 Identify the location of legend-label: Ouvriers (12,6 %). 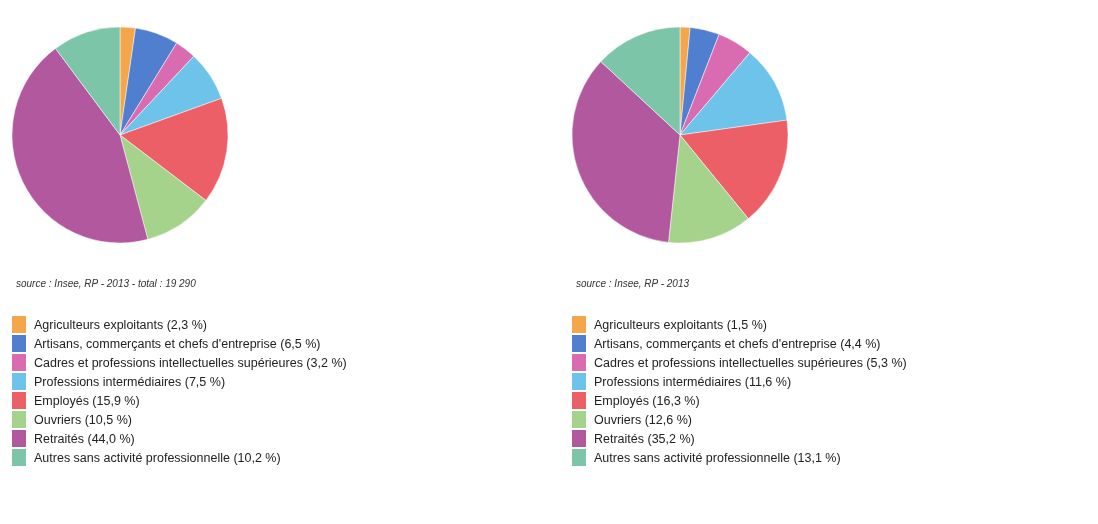
(643, 420).